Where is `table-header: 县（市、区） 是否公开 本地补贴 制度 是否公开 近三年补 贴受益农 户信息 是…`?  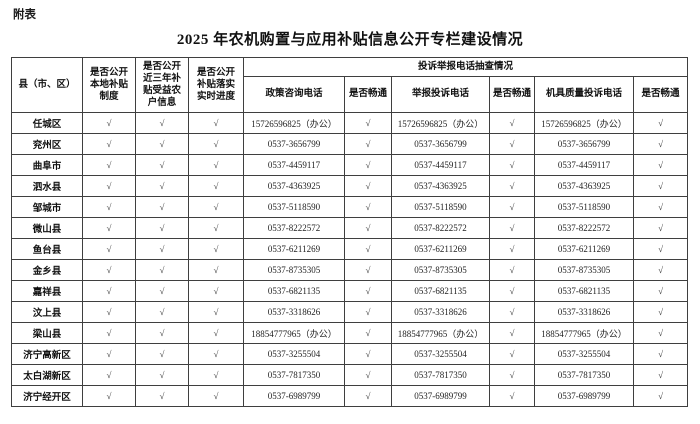
table-header: 县（市、区） 是否公开 本地补贴 制度 是否公开 近三年补 贴受益农 户信息 是… is located at coordinates (350, 85).